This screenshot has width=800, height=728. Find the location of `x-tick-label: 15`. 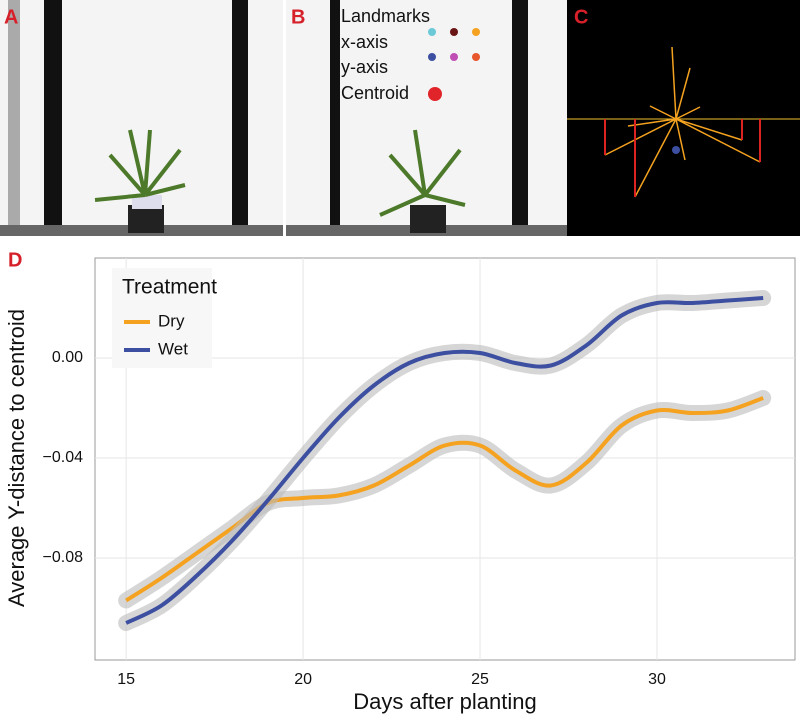

x-tick-label: 15 is located at coordinates (126, 679).